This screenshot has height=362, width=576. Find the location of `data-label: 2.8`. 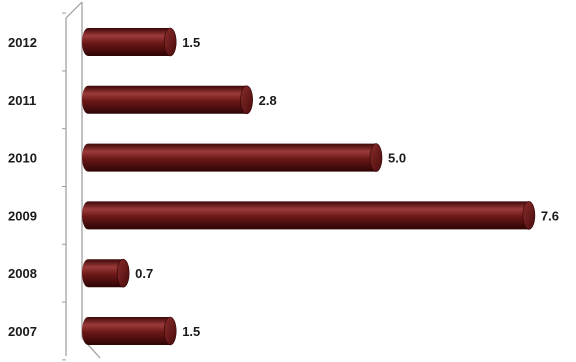

data-label: 2.8 is located at coordinates (268, 100).